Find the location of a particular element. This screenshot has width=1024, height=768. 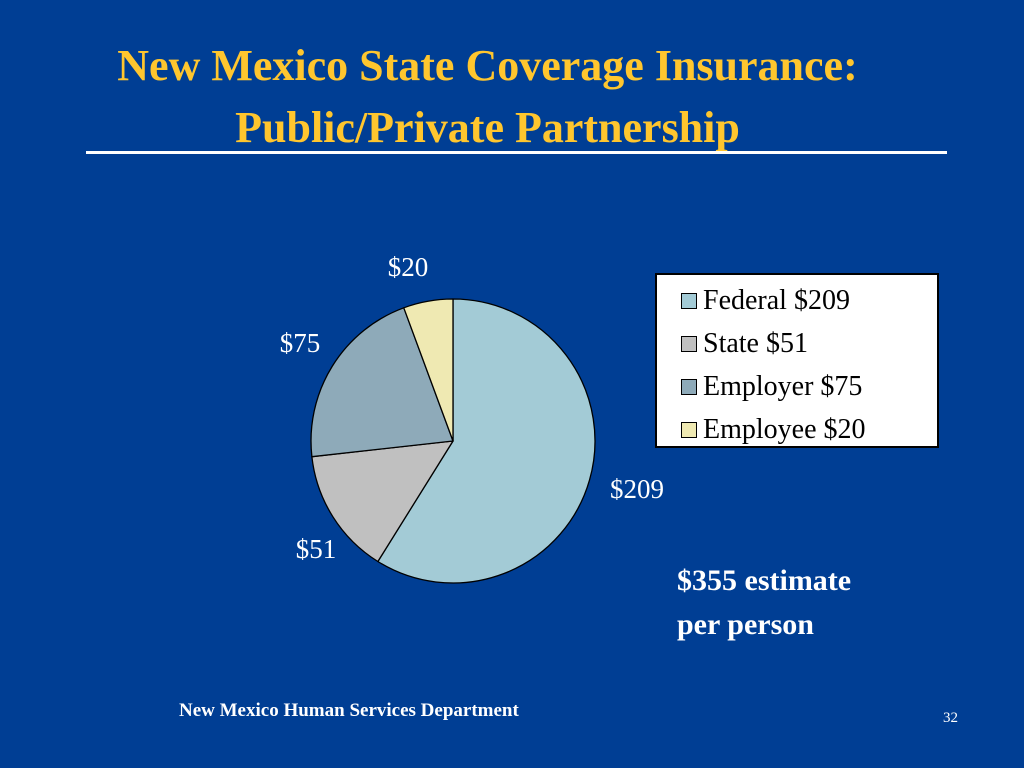

legend-item-employee: Employee $20 is located at coordinates (797, 429).